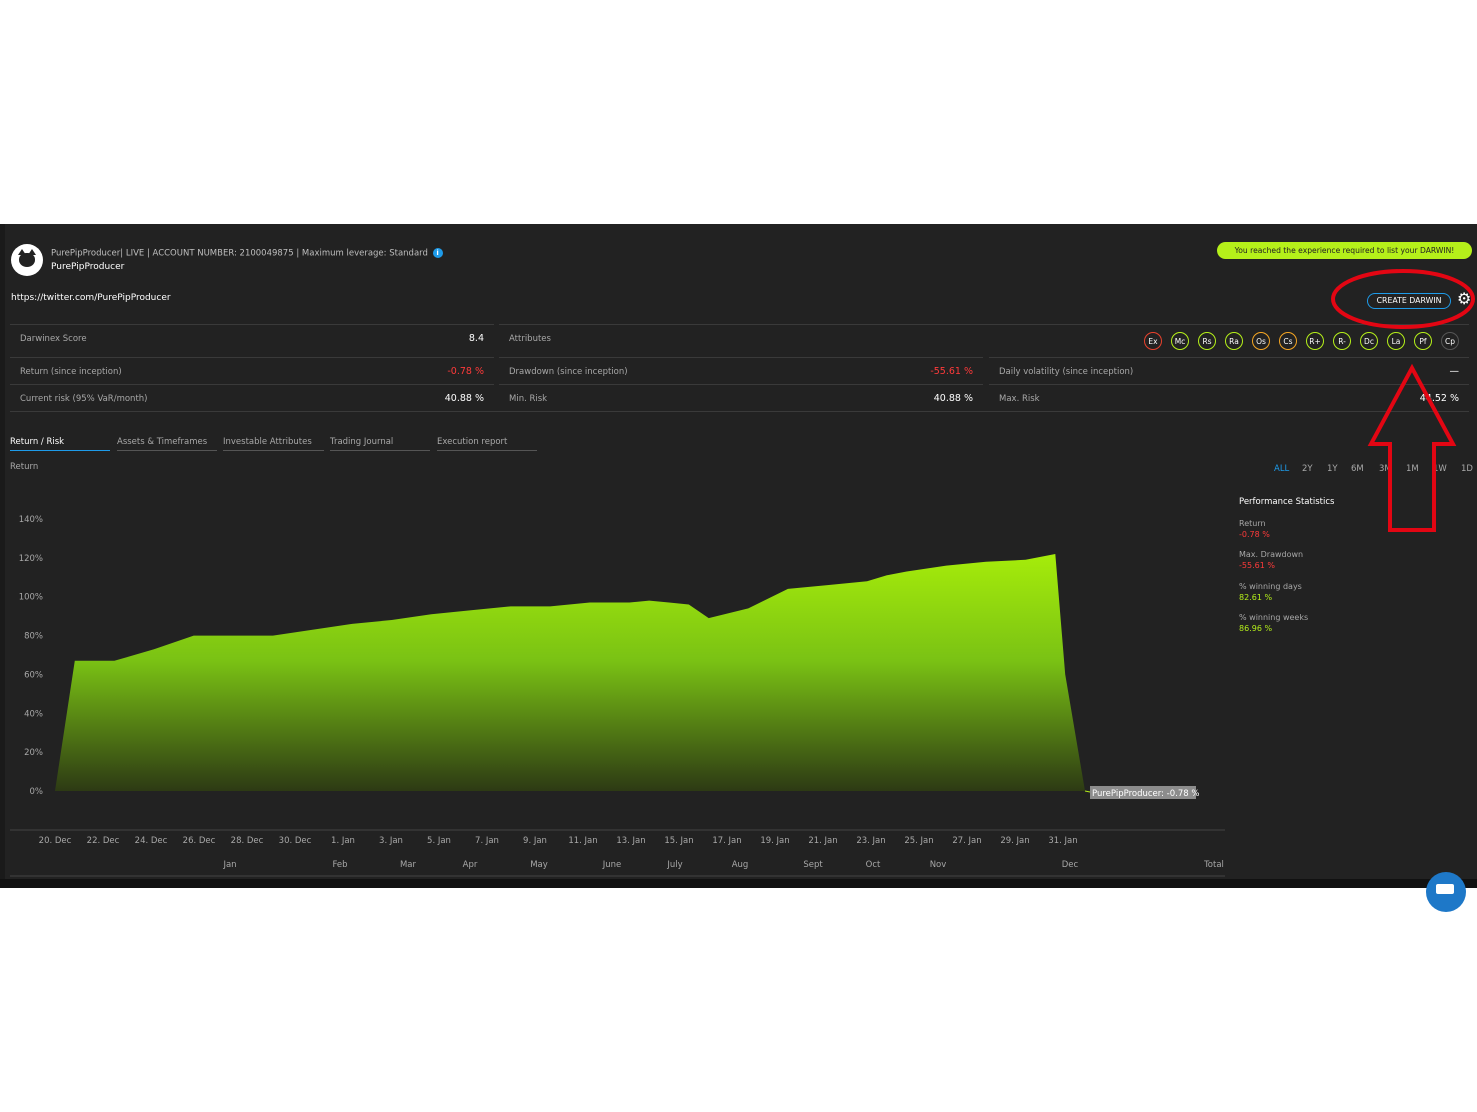 Image resolution: width=1477 pixels, height=1112 pixels. What do you see at coordinates (55, 841) in the screenshot?
I see `x-tick-label: 20. Dec` at bounding box center [55, 841].